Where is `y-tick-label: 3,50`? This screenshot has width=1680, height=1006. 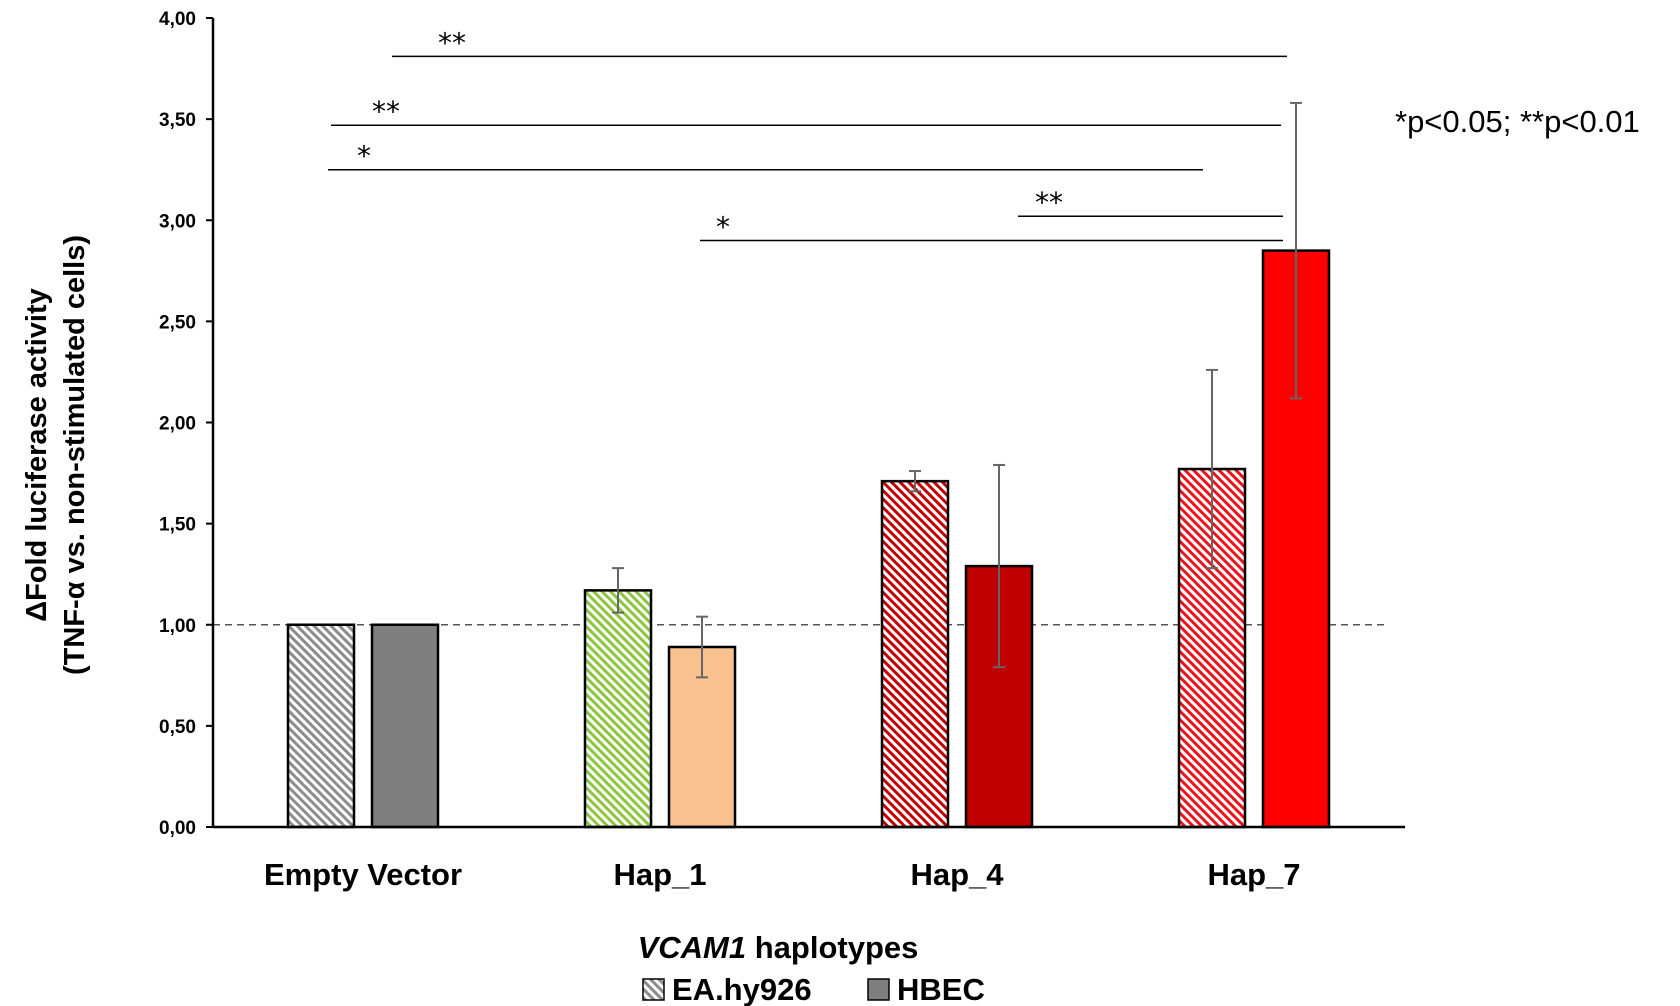 y-tick-label: 3,50 is located at coordinates (177, 120).